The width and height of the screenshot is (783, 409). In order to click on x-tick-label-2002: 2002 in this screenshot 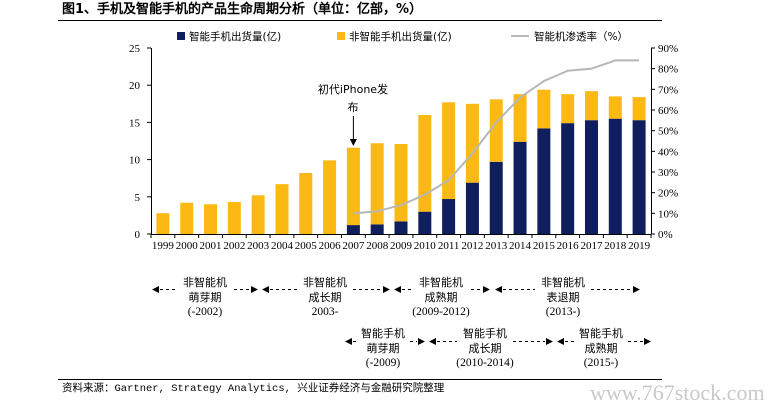, I will do `click(234, 246)`.